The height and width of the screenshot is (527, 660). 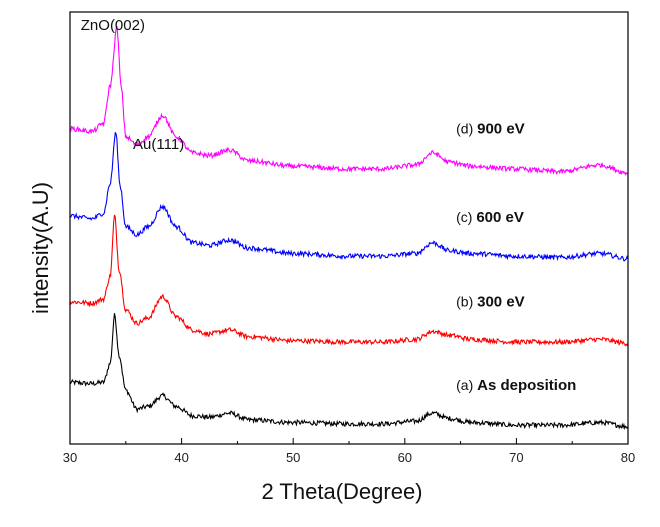 I want to click on series-label-a: (a) As deposition, so click(x=516, y=385).